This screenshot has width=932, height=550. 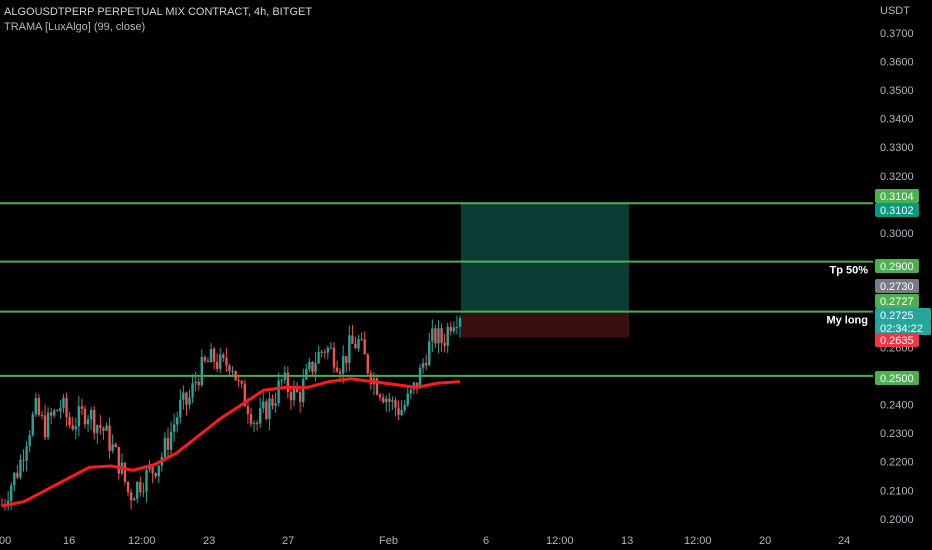 I want to click on price-tag-text: 0.3102, so click(x=897, y=211).